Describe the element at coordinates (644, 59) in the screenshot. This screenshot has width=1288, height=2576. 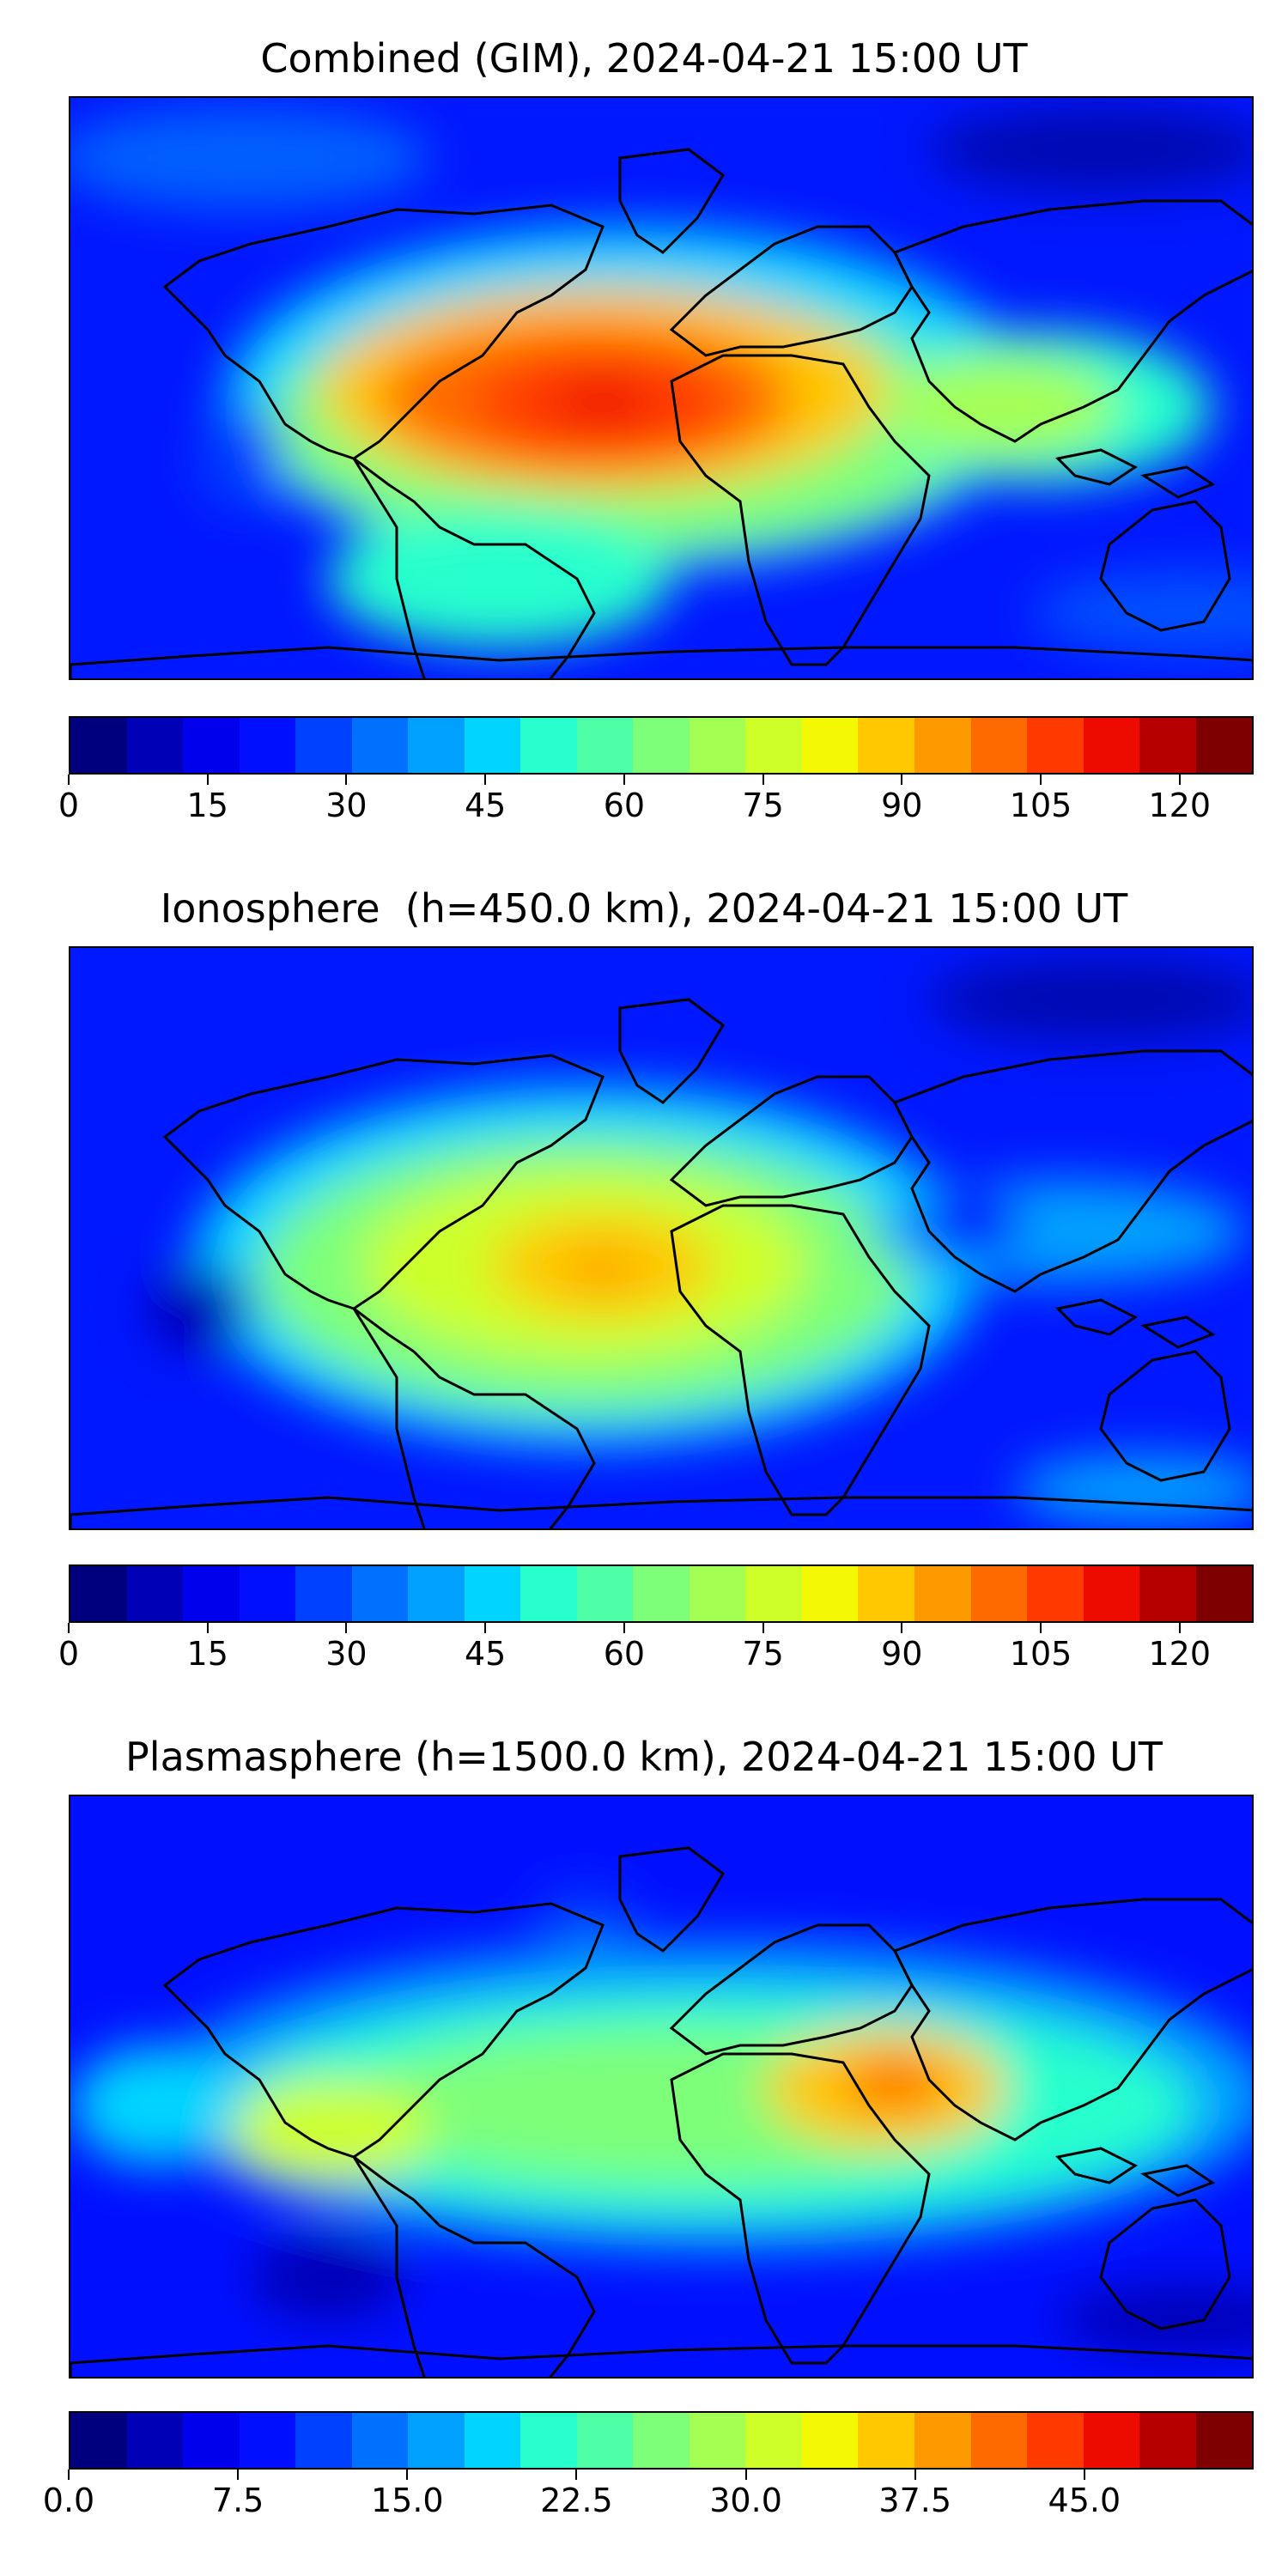
I see `panel-title: Combined (GIM), 2024-04-21 15:00 UT` at that location.